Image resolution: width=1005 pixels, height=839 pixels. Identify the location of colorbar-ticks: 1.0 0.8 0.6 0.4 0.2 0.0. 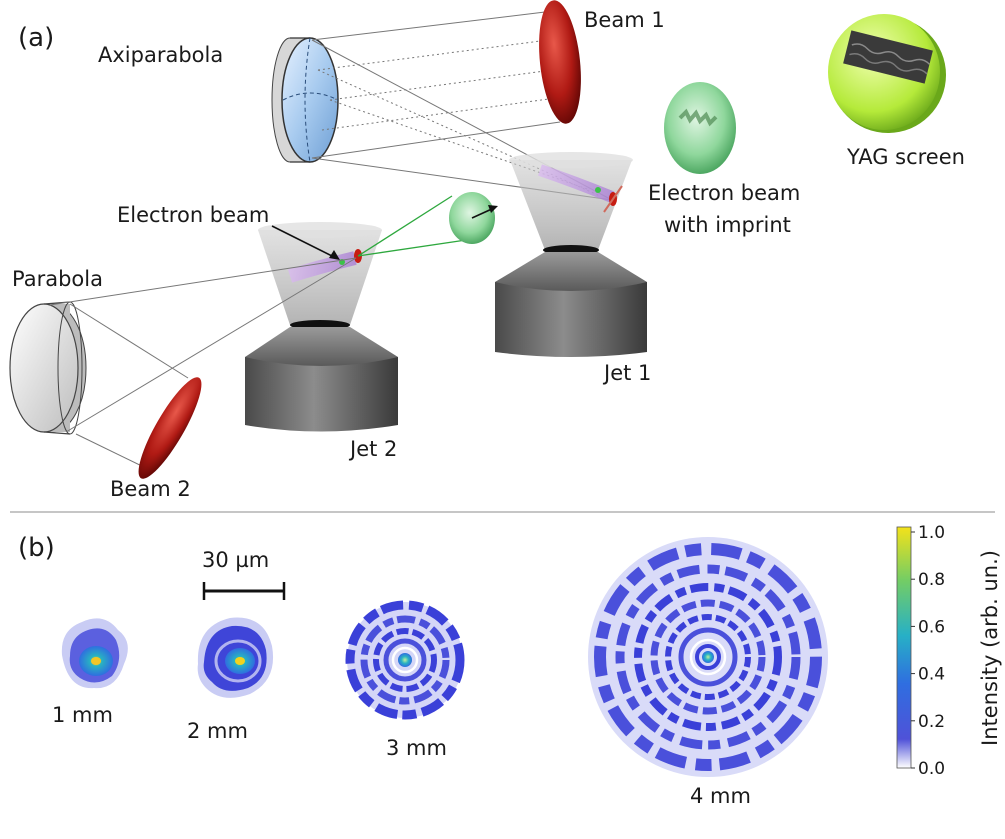
(928, 651).